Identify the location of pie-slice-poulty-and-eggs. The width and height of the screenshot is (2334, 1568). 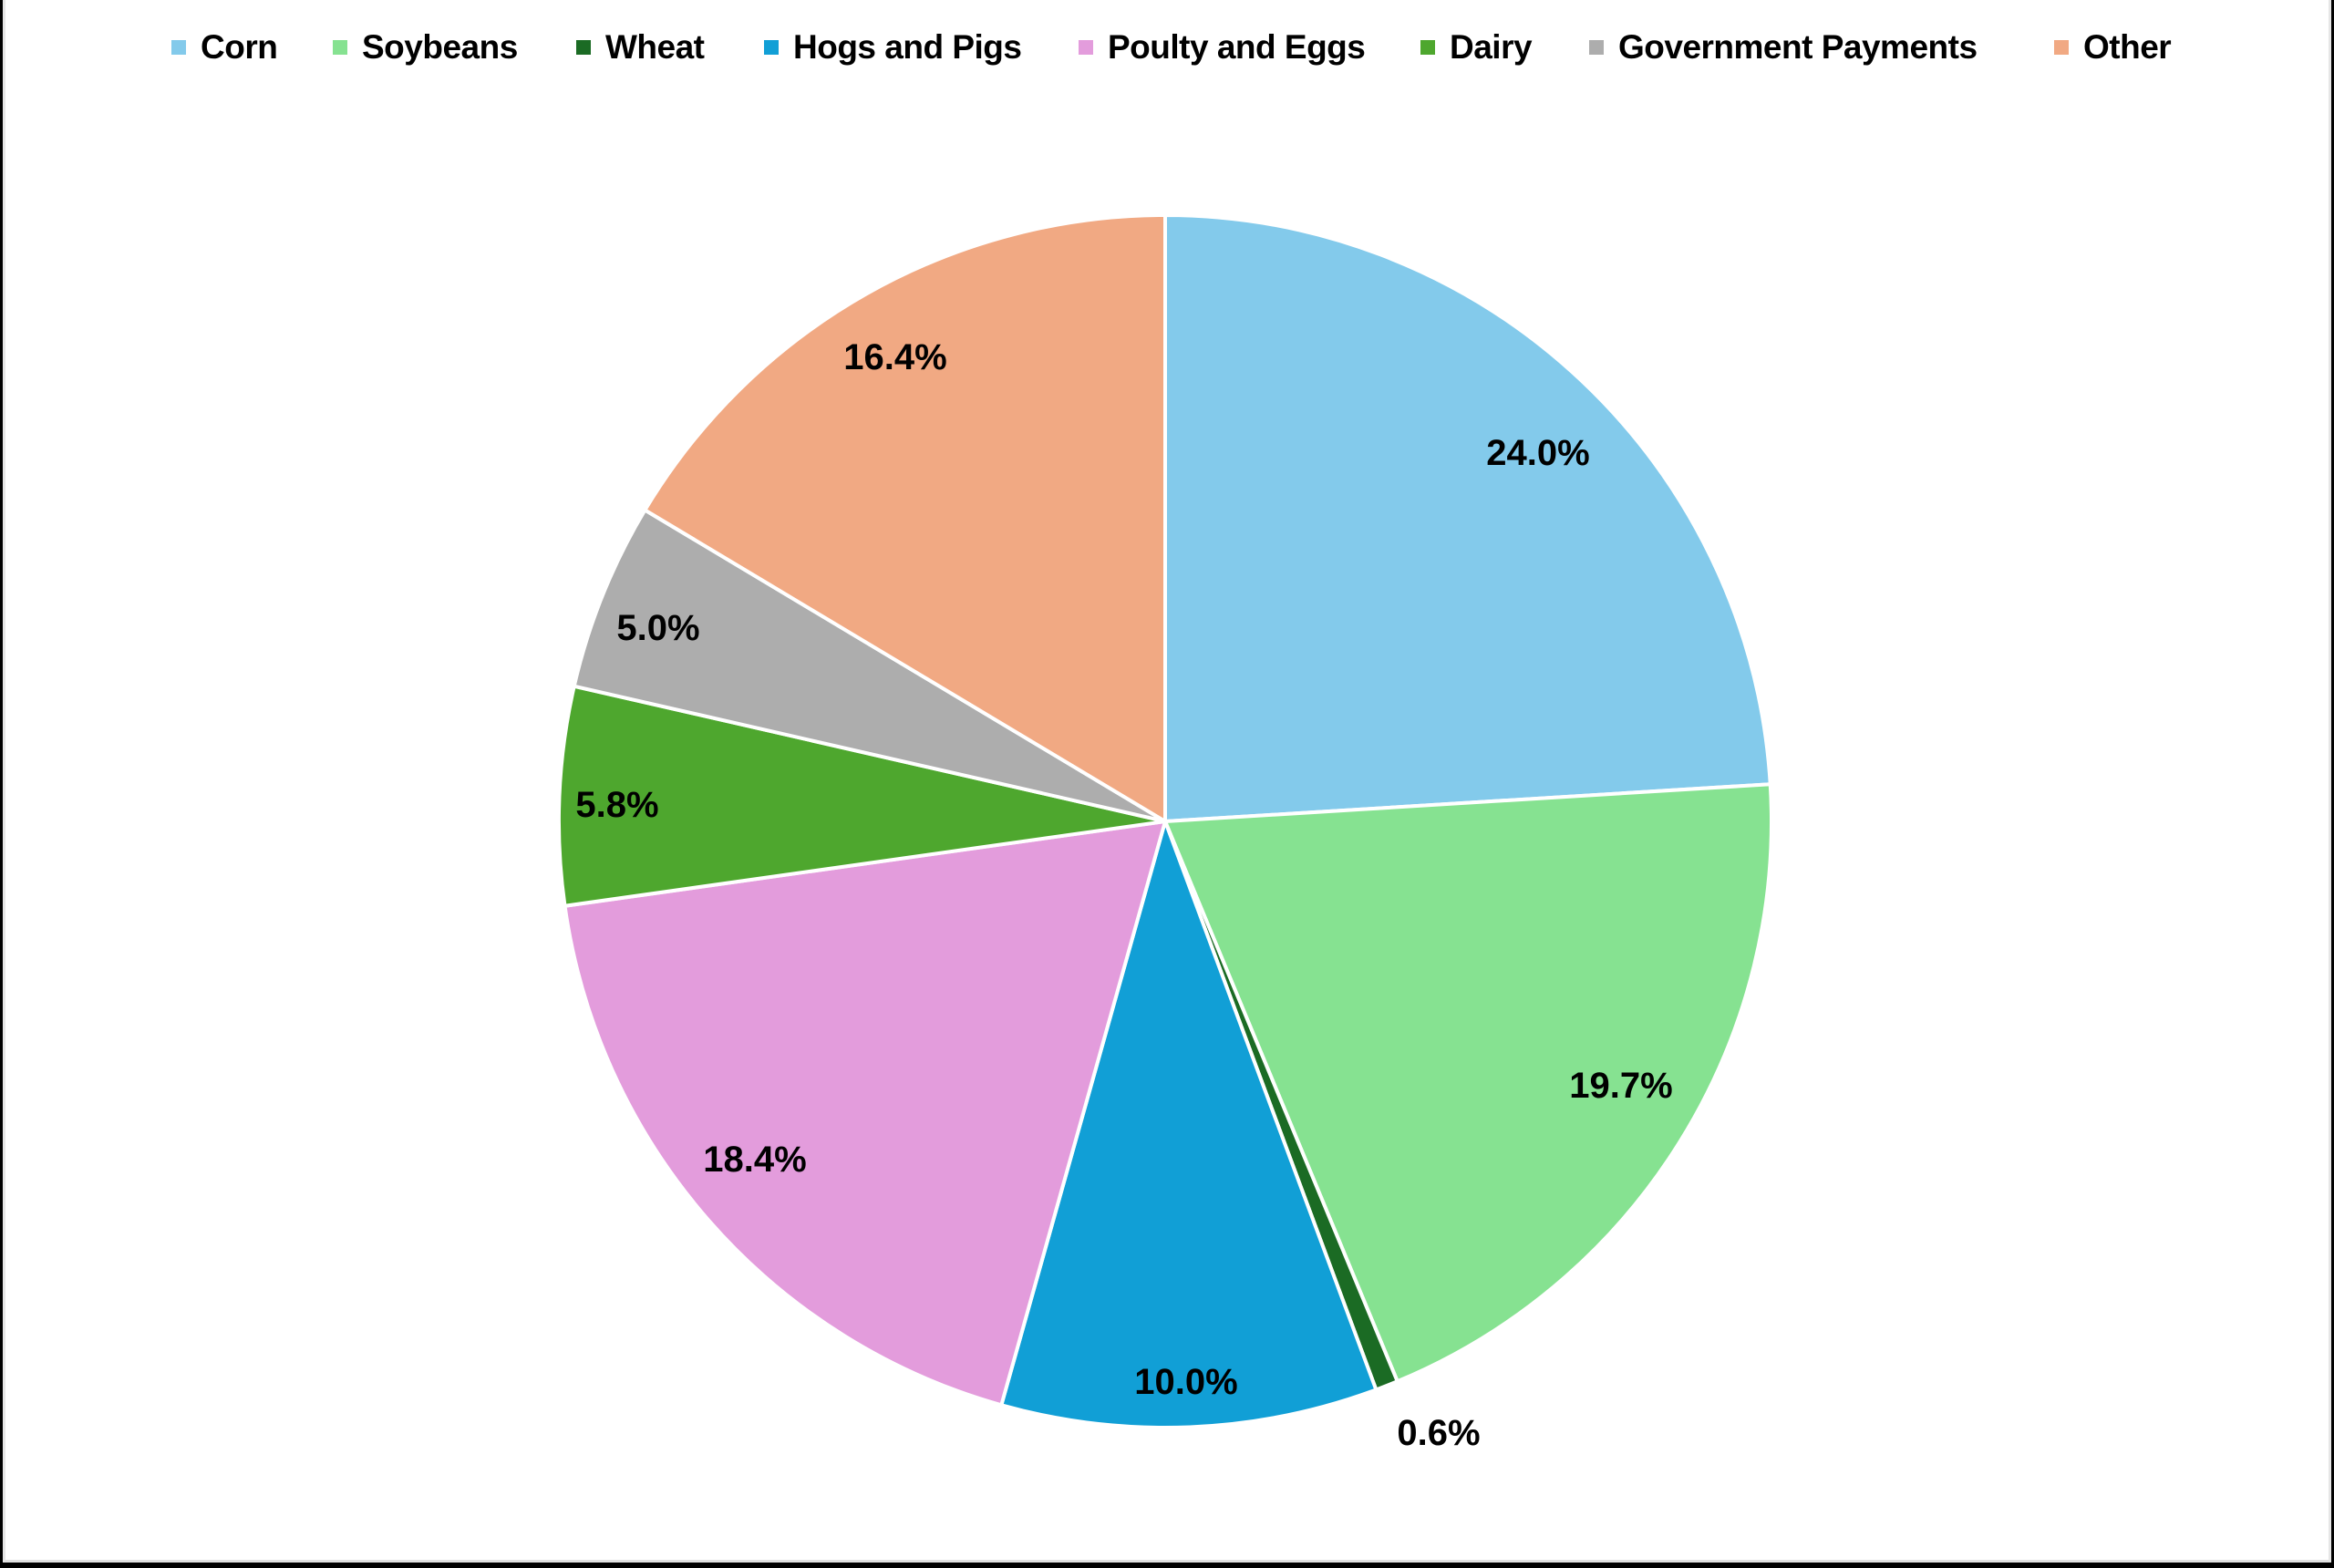
(865, 1114).